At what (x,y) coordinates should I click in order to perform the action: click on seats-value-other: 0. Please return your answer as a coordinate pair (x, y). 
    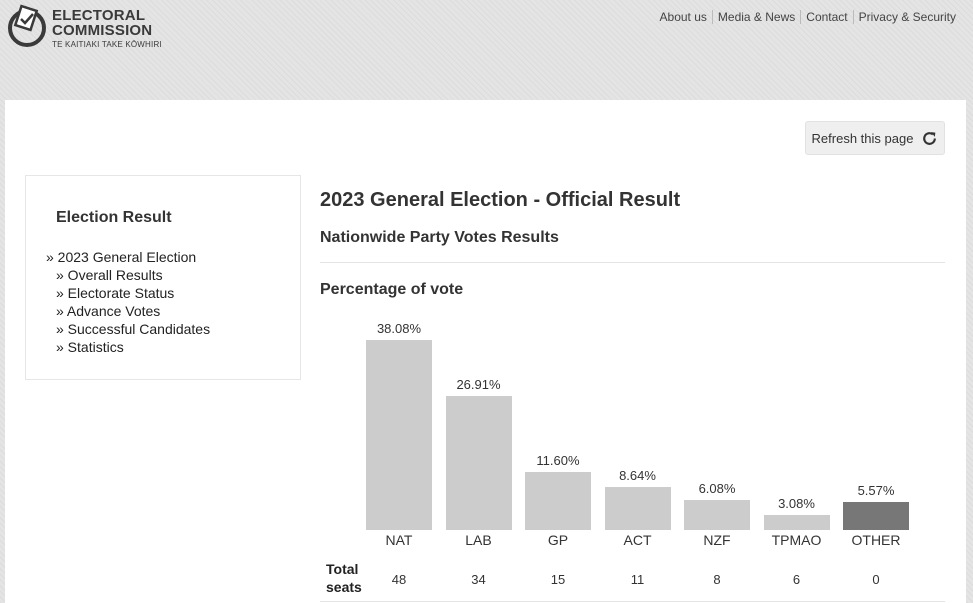
    Looking at the image, I should click on (876, 579).